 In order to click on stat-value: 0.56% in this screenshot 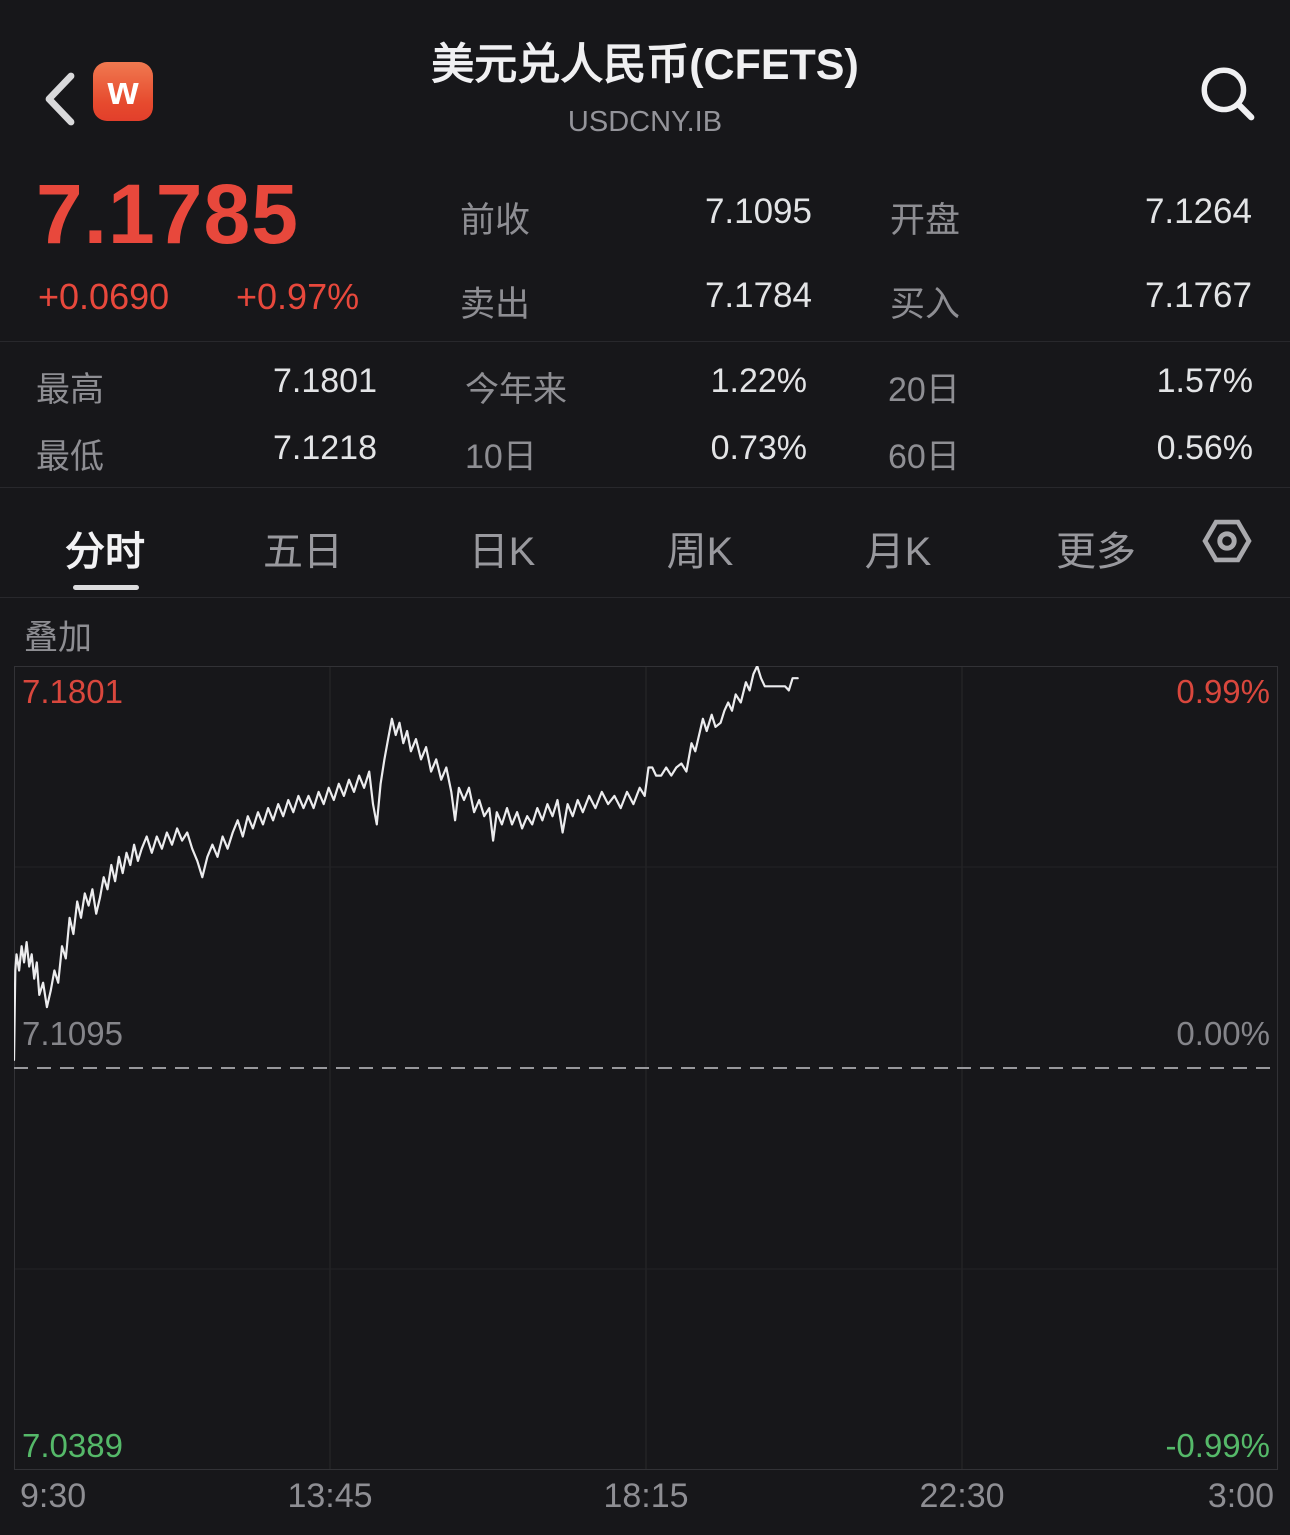, I will do `click(1204, 448)`.